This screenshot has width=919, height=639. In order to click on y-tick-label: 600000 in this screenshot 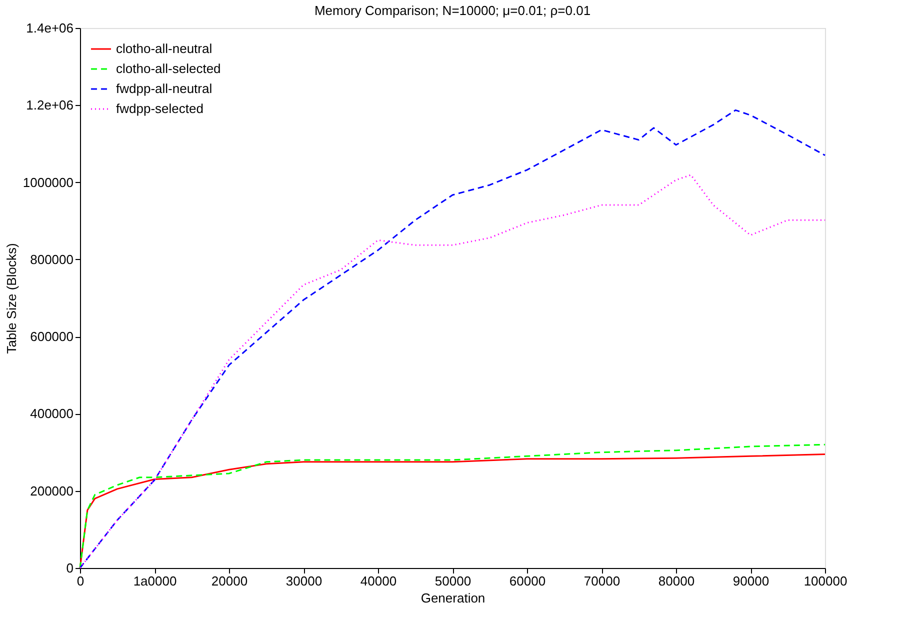, I will do `click(52, 336)`.